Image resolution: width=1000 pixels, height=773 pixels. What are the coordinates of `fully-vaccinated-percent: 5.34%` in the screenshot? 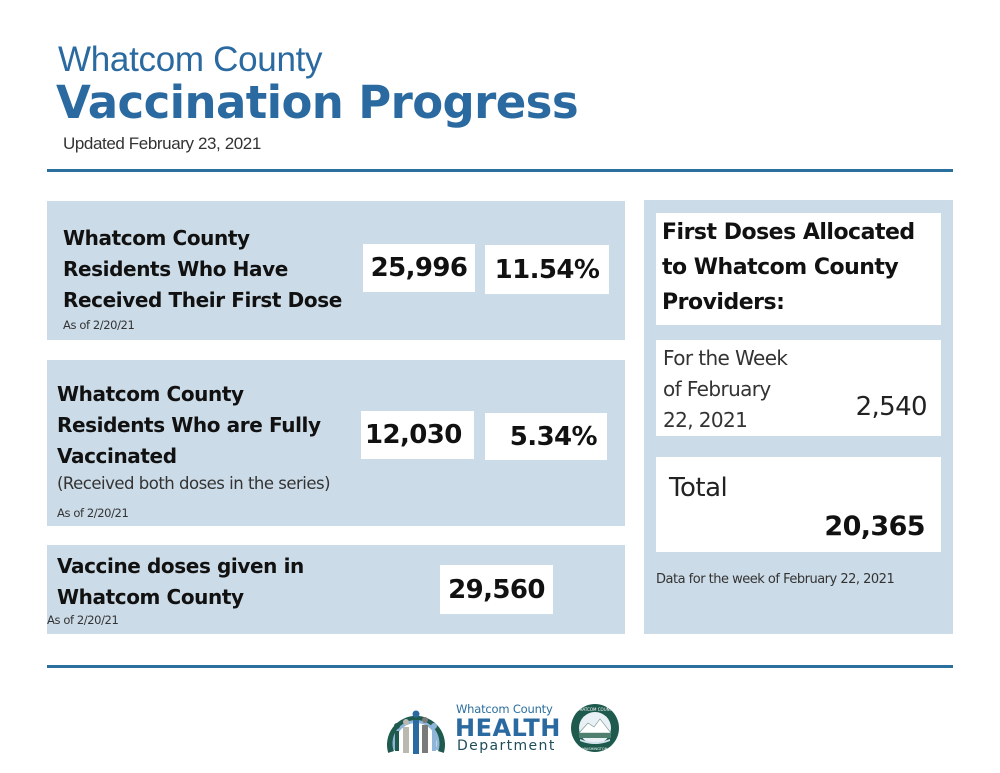 It's located at (546, 436).